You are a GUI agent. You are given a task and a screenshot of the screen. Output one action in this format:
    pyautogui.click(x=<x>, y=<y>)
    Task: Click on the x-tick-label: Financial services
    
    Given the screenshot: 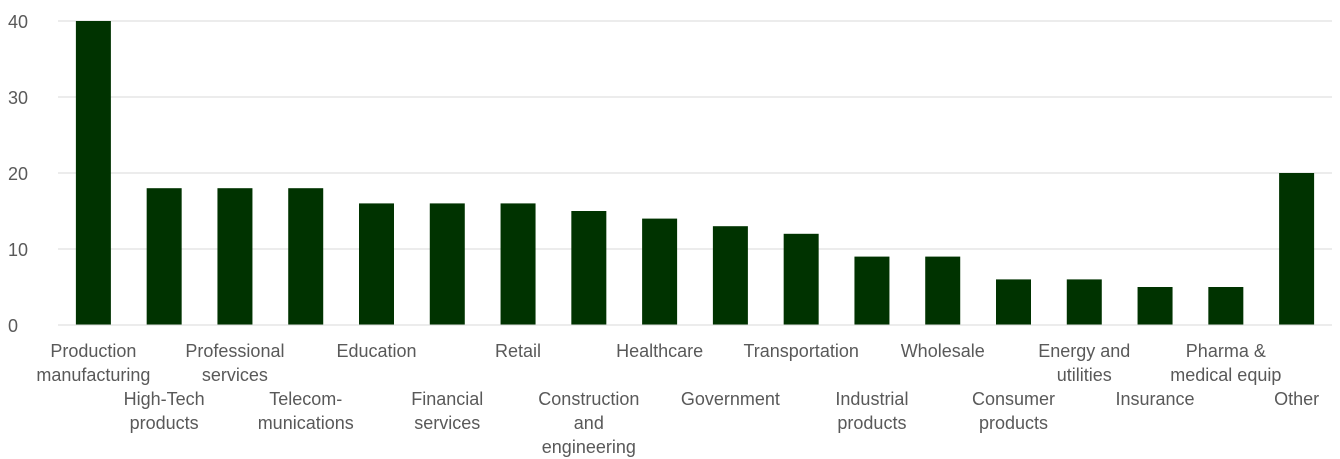 What is the action you would take?
    pyautogui.click(x=447, y=411)
    